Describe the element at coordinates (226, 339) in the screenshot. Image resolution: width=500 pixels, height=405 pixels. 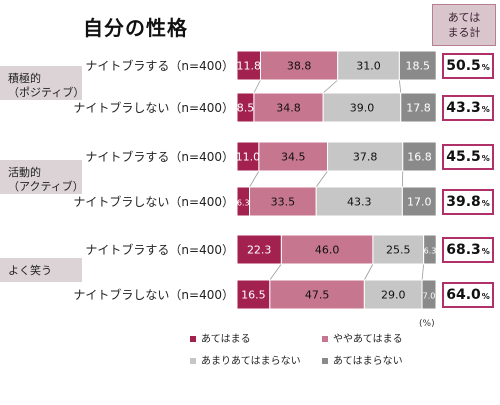
I see `legend-label: あてはまる` at that location.